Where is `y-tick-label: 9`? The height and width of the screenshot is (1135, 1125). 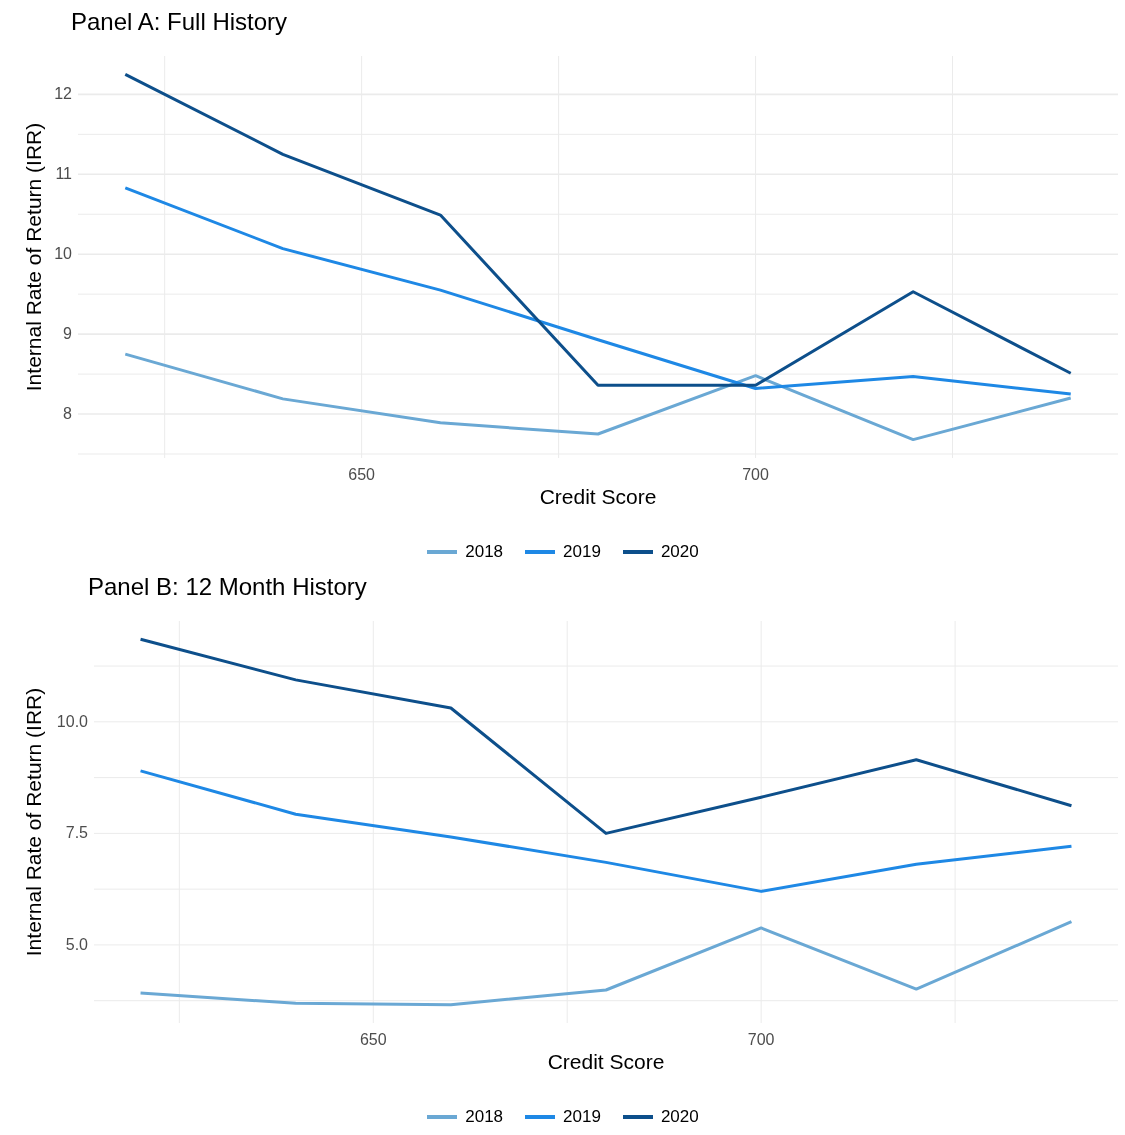
y-tick-label: 9 is located at coordinates (68, 334).